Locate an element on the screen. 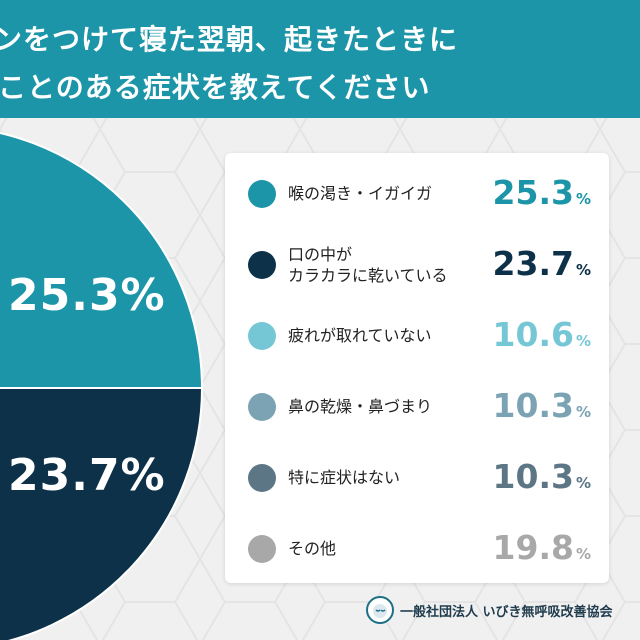  legend-label-line: 喉の渇き・イガイガ is located at coordinates (360, 193).